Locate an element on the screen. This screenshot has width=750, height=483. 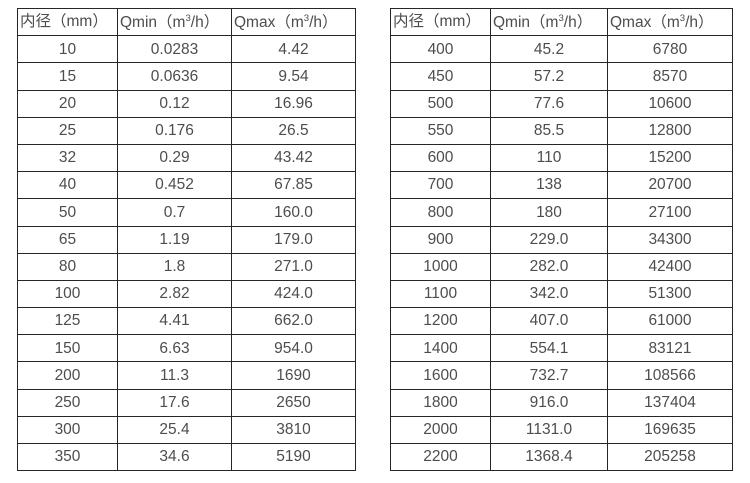
diameter-cell: 250 is located at coordinates (67, 402).